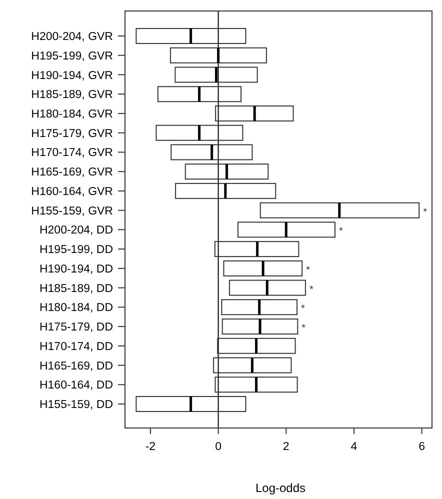 The width and height of the screenshot is (442, 499). I want to click on x-tick-label: 6, so click(422, 447).